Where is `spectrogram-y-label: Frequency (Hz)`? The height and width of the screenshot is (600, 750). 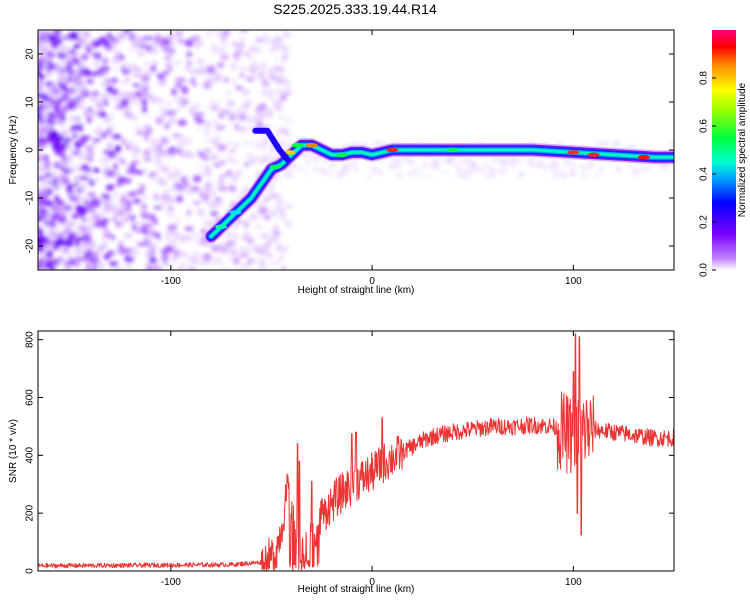 spectrogram-y-label: Frequency (Hz) is located at coordinates (13, 150).